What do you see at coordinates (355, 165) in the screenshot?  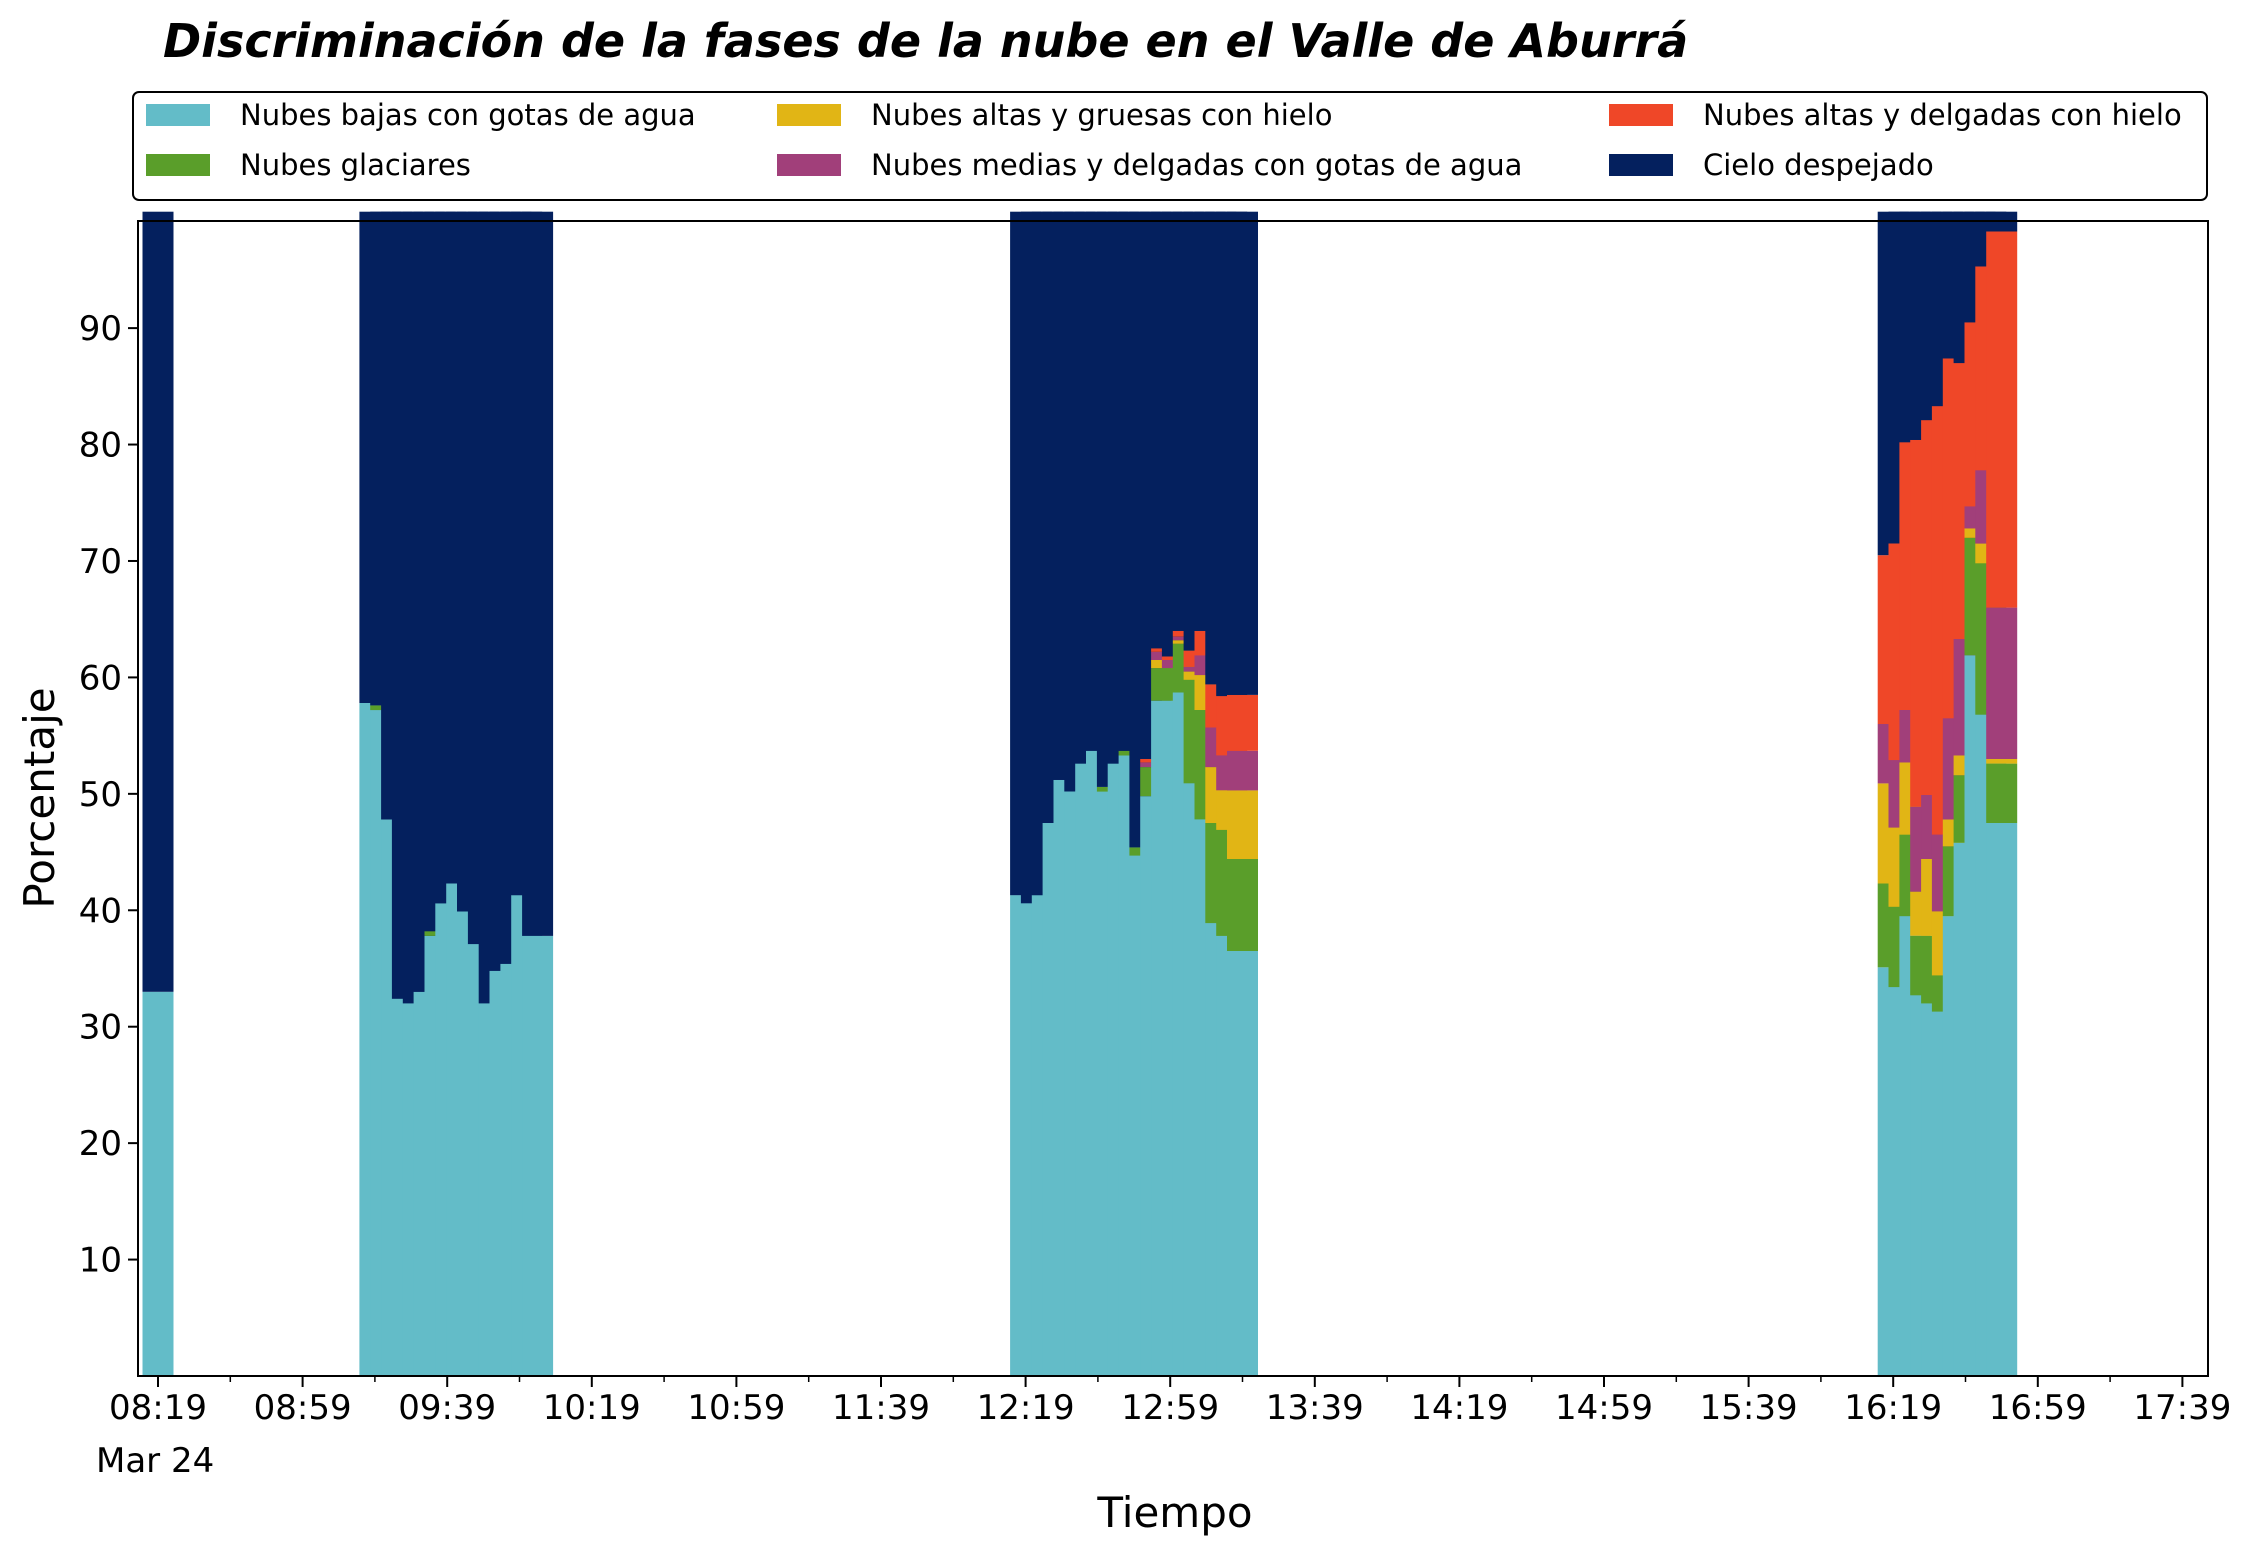 I see `legend-label: Nubes glaciares` at bounding box center [355, 165].